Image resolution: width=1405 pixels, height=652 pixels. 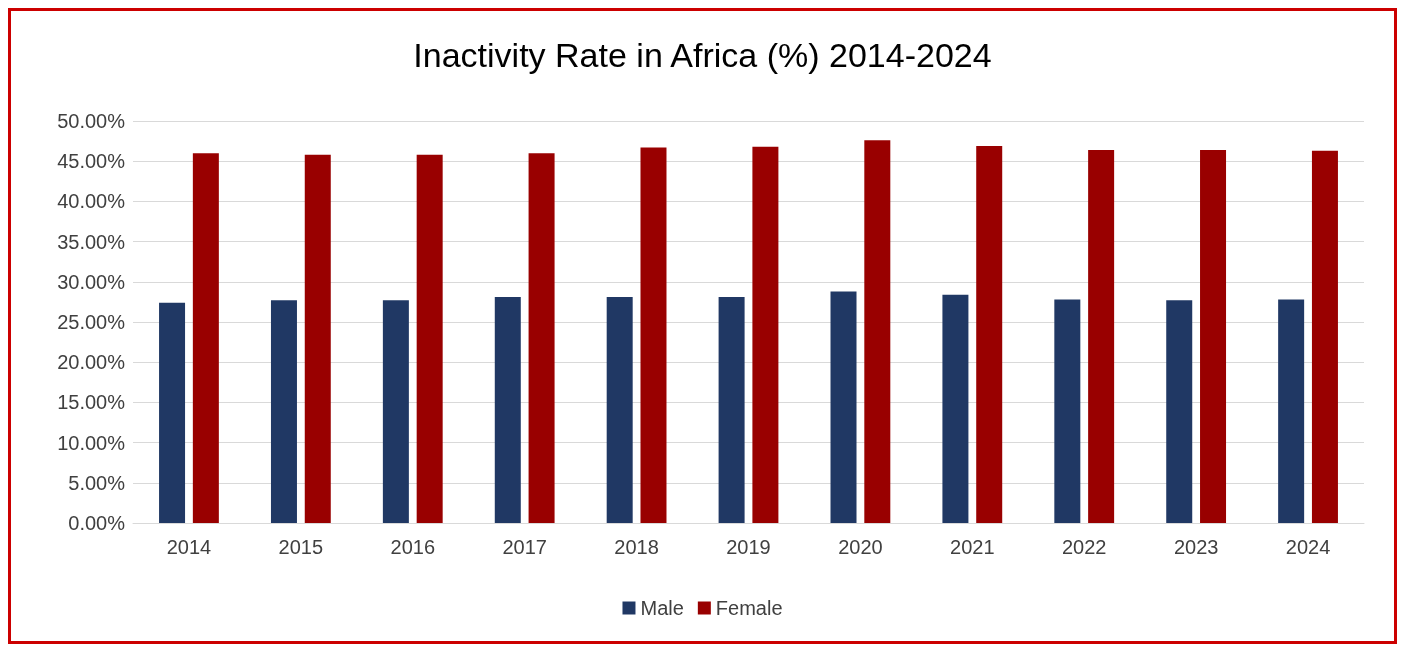 I want to click on legend-label: Male, so click(x=662, y=608).